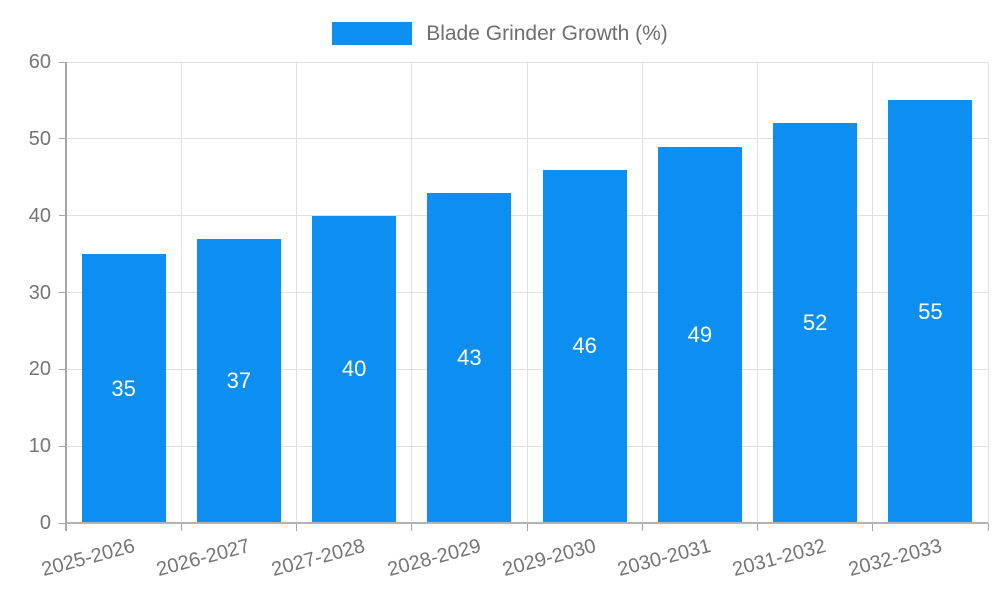  I want to click on x-axis-label: 2030-2031, so click(664, 558).